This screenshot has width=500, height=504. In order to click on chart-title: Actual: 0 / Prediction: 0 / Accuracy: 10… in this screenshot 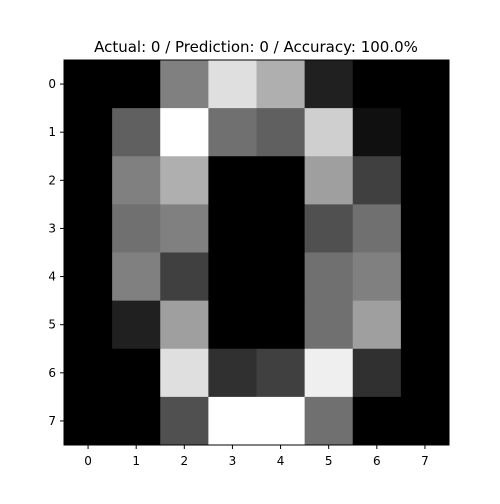, I will do `click(256, 47)`.